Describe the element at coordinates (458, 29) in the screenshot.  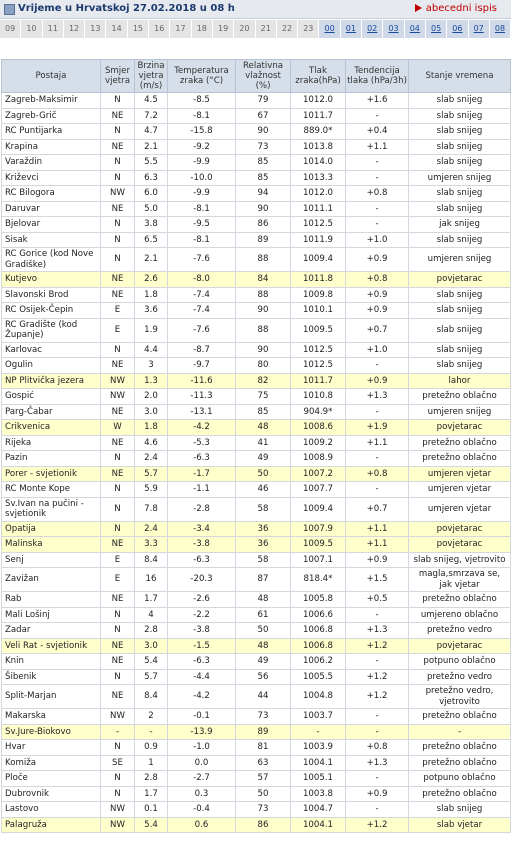
I see `hour-tab: 06` at that location.